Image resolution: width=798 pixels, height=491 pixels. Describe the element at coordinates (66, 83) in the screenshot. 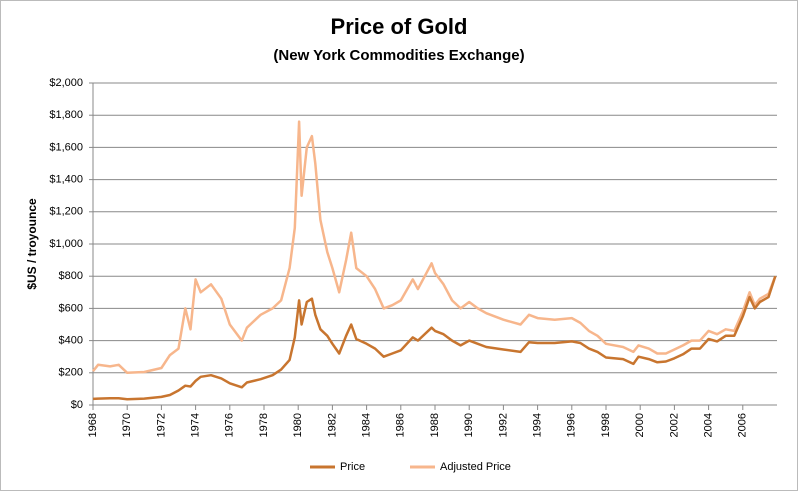

I see `y-tick-label: $2,000` at that location.